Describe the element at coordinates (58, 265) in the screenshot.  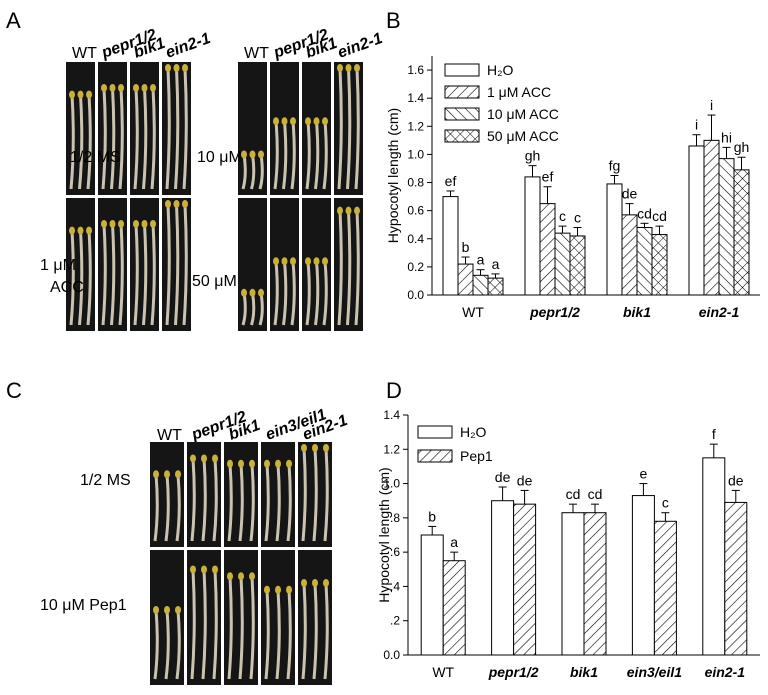
I see `condition-label: 1 μM` at that location.